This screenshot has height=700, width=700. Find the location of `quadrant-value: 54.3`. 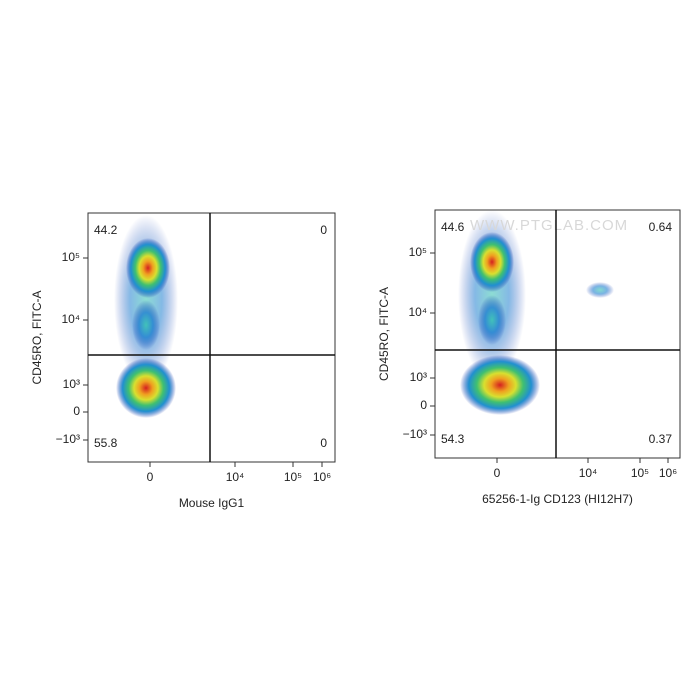

quadrant-value: 54.3 is located at coordinates (453, 439).